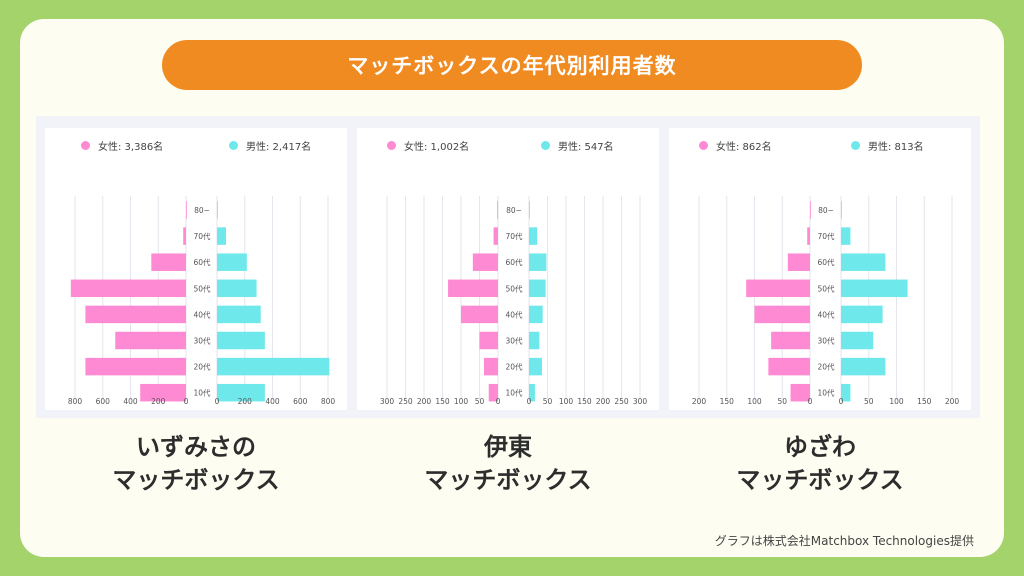 The image size is (1024, 576). I want to click on age-tick-label: 80~, so click(202, 210).